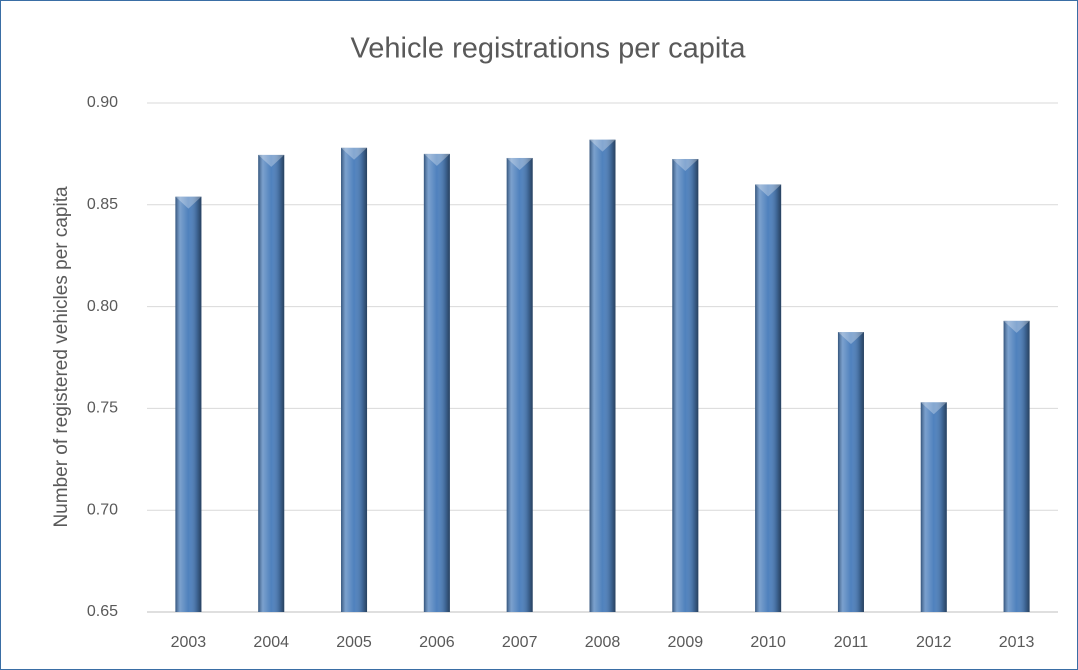 This screenshot has height=670, width=1078. What do you see at coordinates (768, 642) in the screenshot?
I see `x-tick-label: 2010` at bounding box center [768, 642].